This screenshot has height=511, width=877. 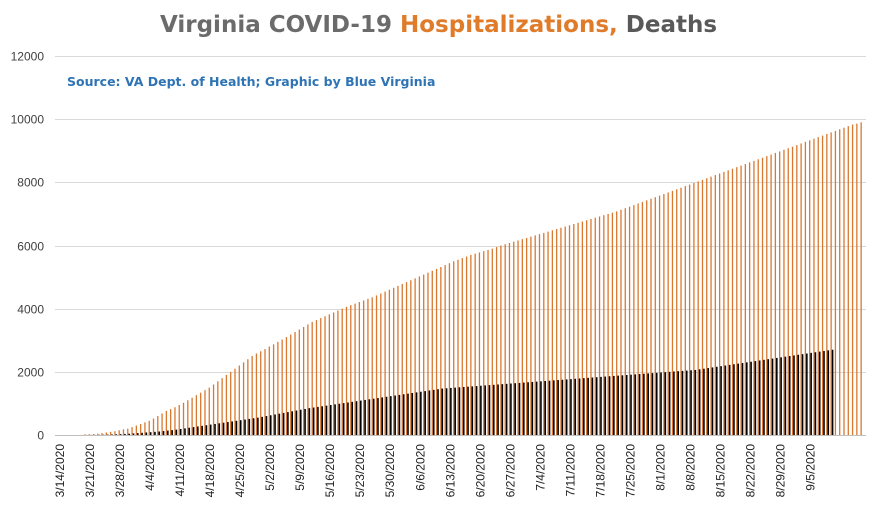 What do you see at coordinates (450, 471) in the screenshot?
I see `x-tick-label: 6/13/2020` at bounding box center [450, 471].